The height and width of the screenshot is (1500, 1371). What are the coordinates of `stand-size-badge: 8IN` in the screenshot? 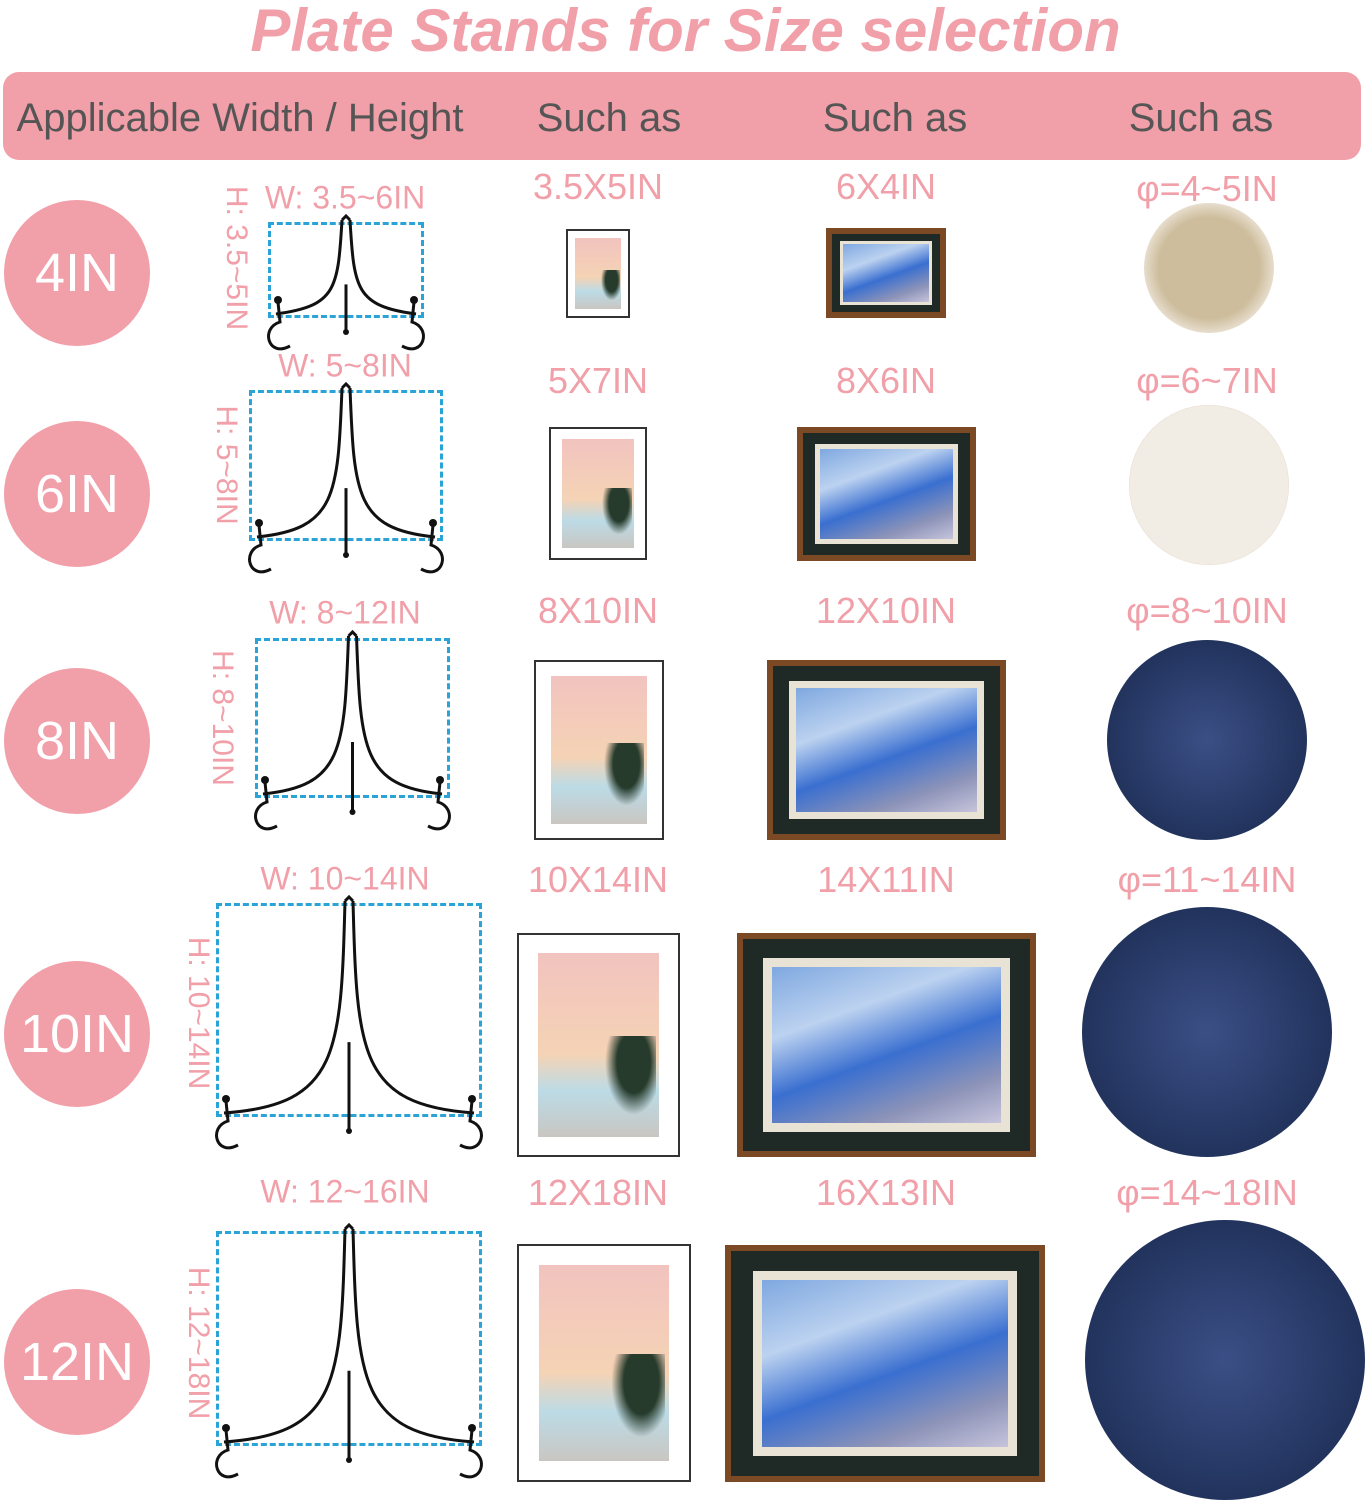 It's located at (77, 741).